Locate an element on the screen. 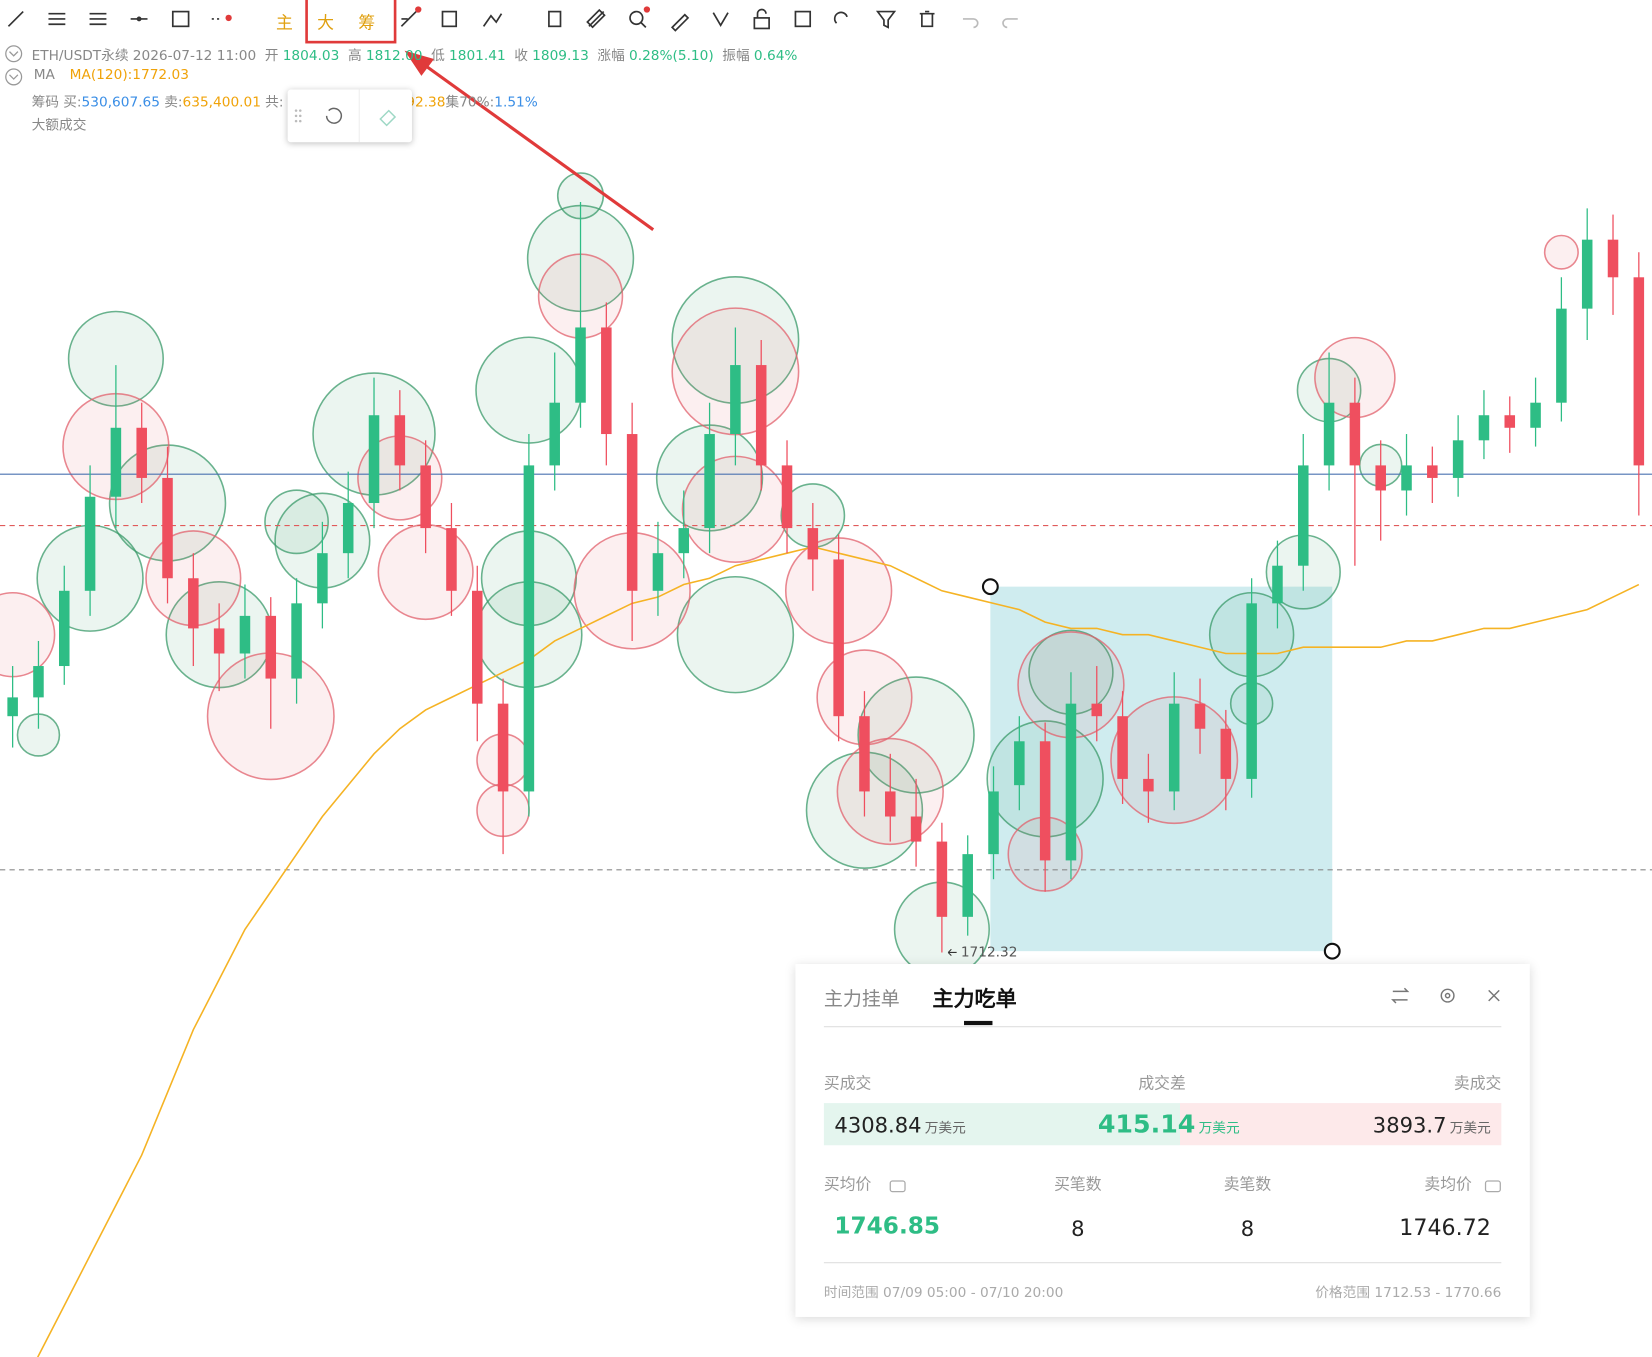 The image size is (1652, 1357). low-label: 1712.32 is located at coordinates (989, 953).